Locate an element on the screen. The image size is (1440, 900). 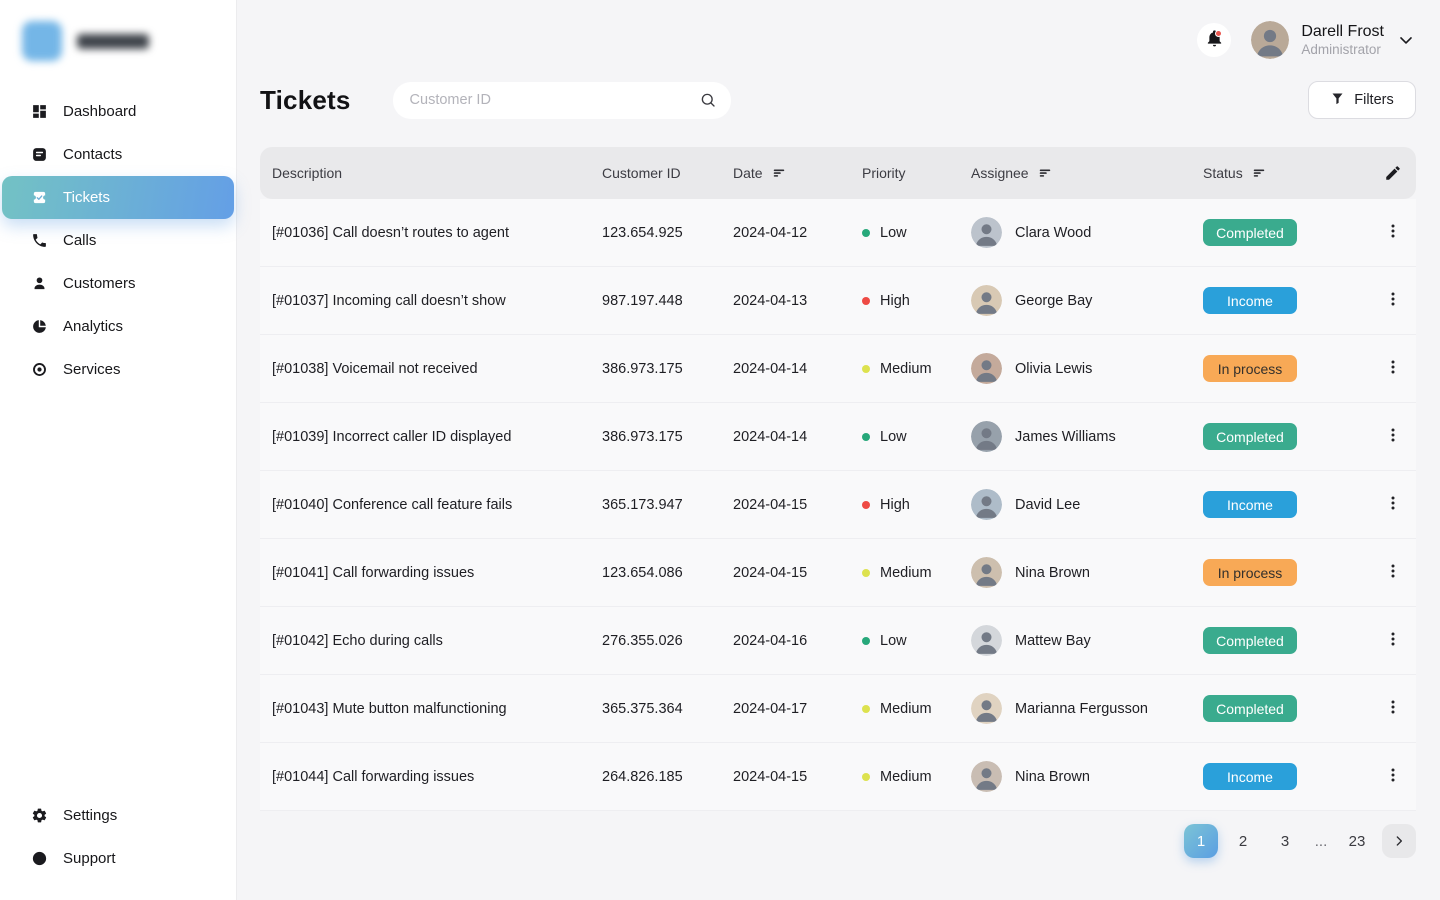
user-name: Darell Frost is located at coordinates (1342, 31).